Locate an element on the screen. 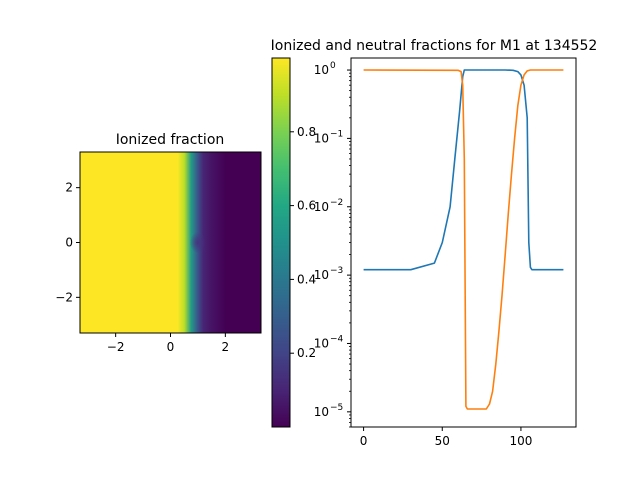 Image resolution: width=640 pixels, height=480 pixels. colorbar-gradient is located at coordinates (281, 242).